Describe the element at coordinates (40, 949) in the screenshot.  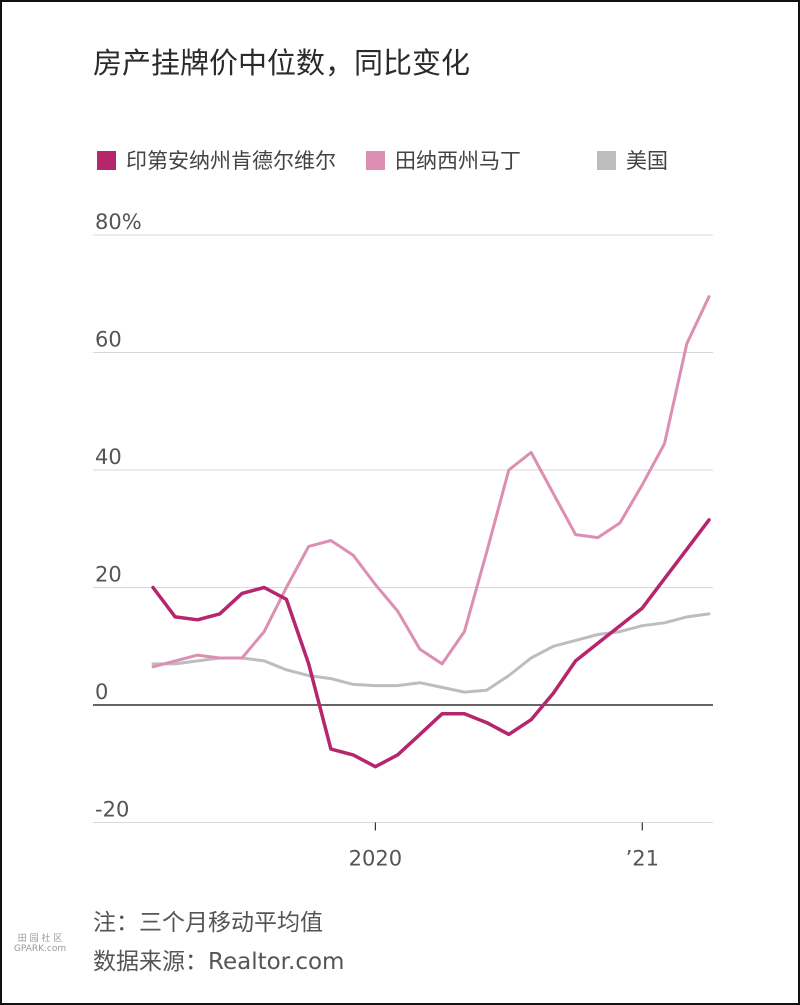
I see `watermark-bottom: GPARK.com` at that location.